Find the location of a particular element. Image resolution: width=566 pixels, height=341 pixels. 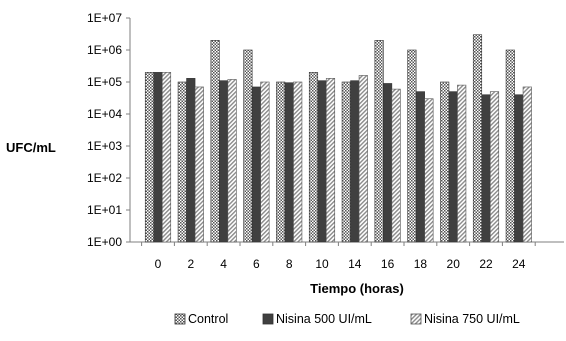

x-tick-label: 10 is located at coordinates (322, 264).